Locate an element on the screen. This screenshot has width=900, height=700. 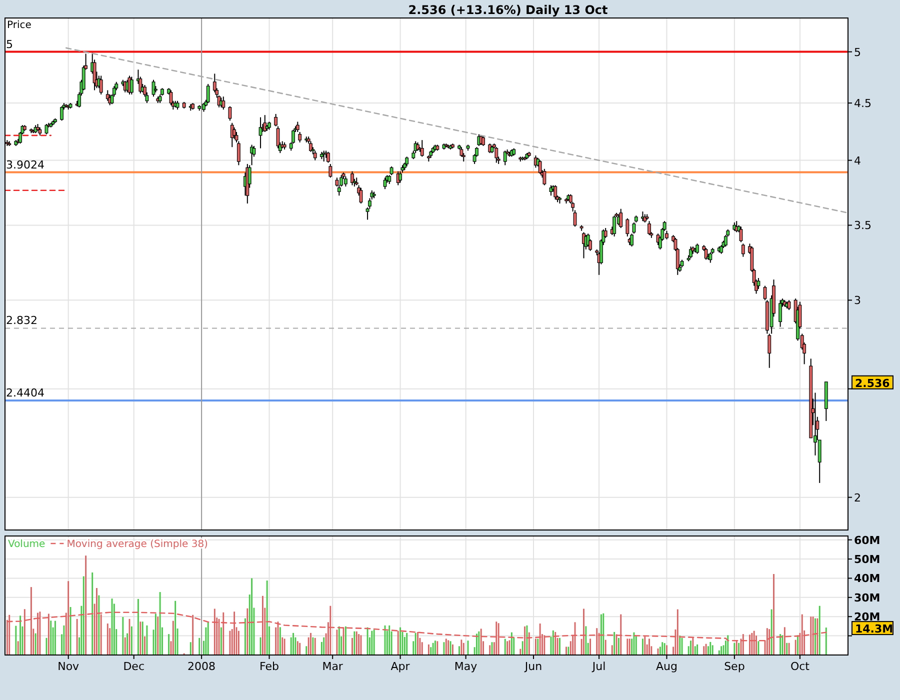
y-tick-label: 5 is located at coordinates (857, 52).